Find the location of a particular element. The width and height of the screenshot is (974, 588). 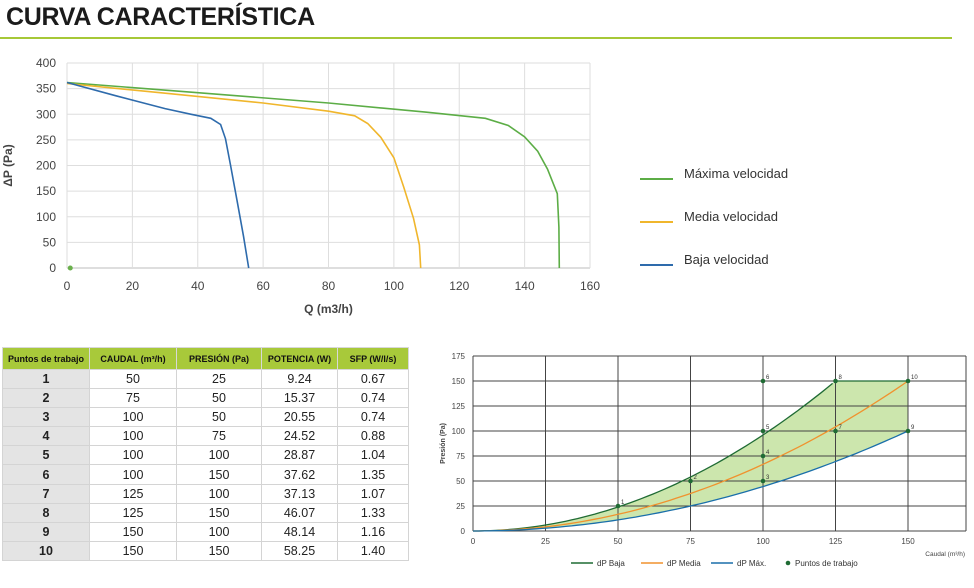

table-row: 5 100 100 28.87 1.04 is located at coordinates (205, 455).